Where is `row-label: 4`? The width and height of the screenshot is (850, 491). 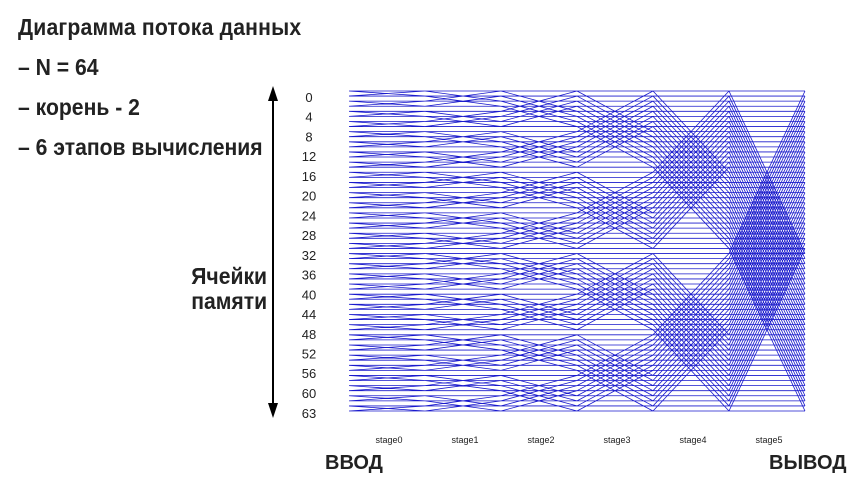 row-label: 4 is located at coordinates (308, 117).